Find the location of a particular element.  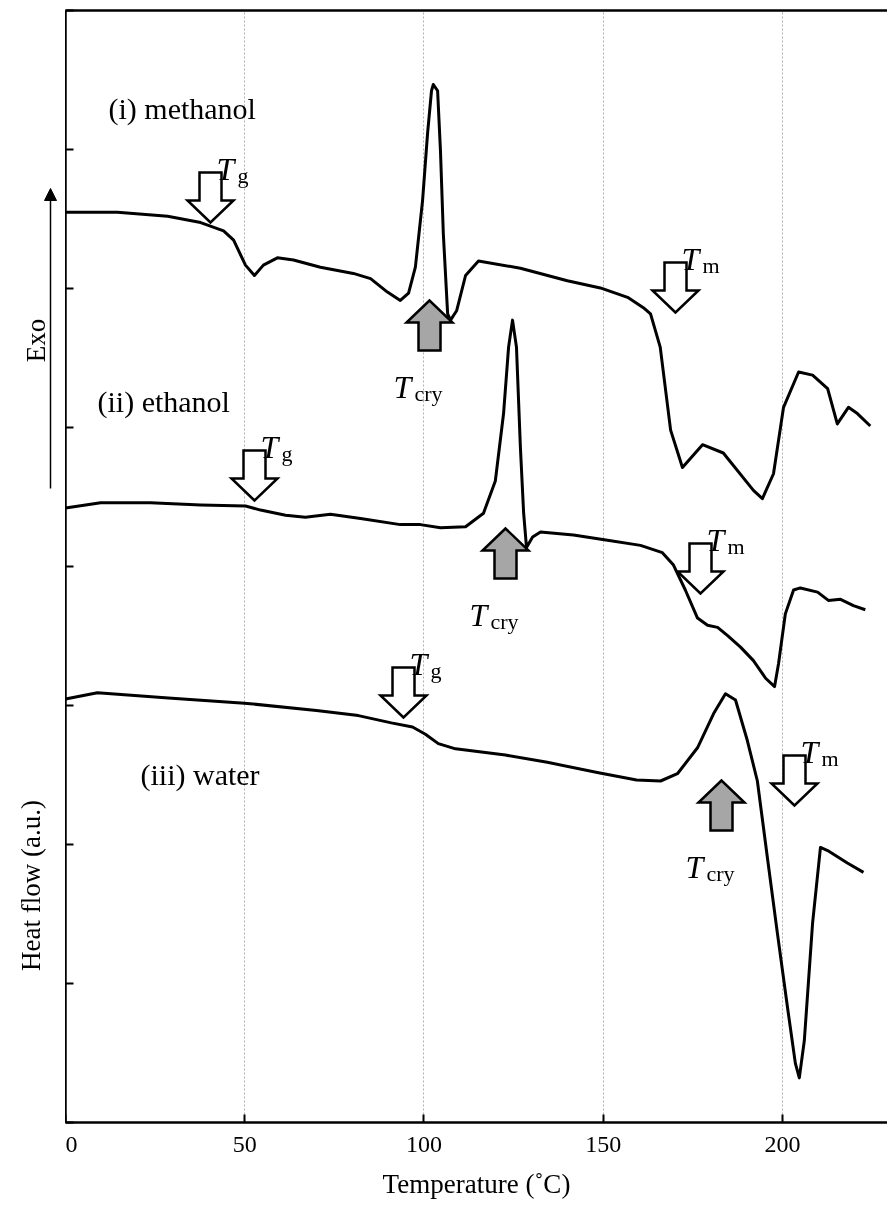

x-tick-label: 50 is located at coordinates (244, 1143).